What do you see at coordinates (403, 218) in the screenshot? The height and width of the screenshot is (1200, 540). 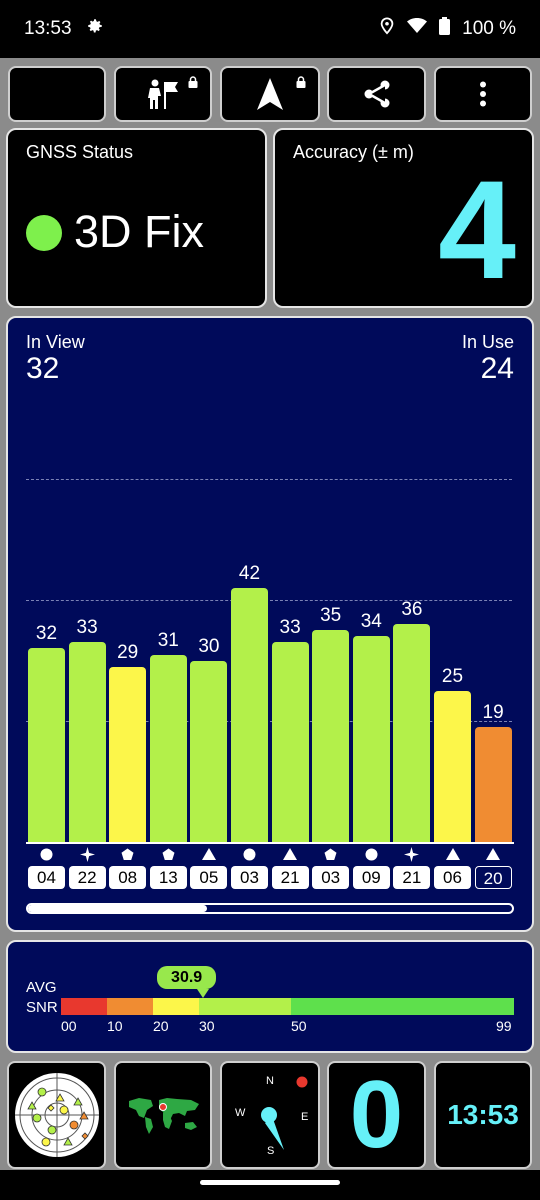 I see `accuracy-card: Accuracy (± m) 4` at bounding box center [403, 218].